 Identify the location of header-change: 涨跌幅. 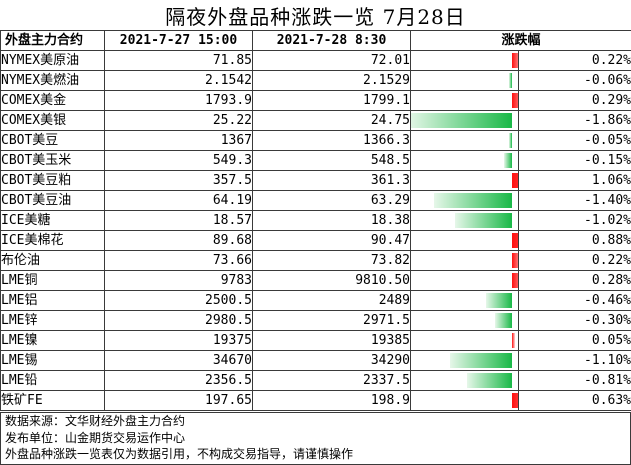
(520, 40).